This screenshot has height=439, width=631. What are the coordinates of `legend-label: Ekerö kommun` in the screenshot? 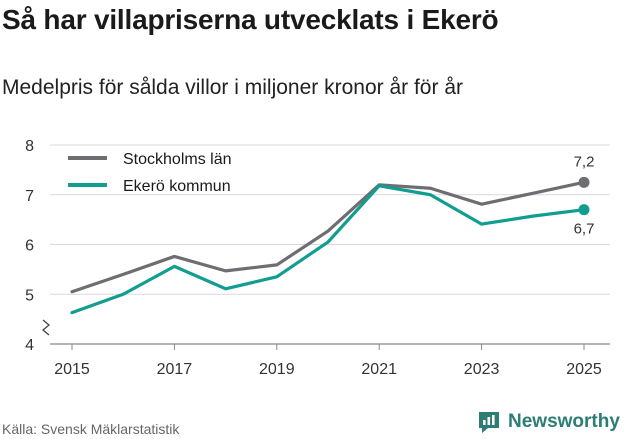 It's located at (177, 186).